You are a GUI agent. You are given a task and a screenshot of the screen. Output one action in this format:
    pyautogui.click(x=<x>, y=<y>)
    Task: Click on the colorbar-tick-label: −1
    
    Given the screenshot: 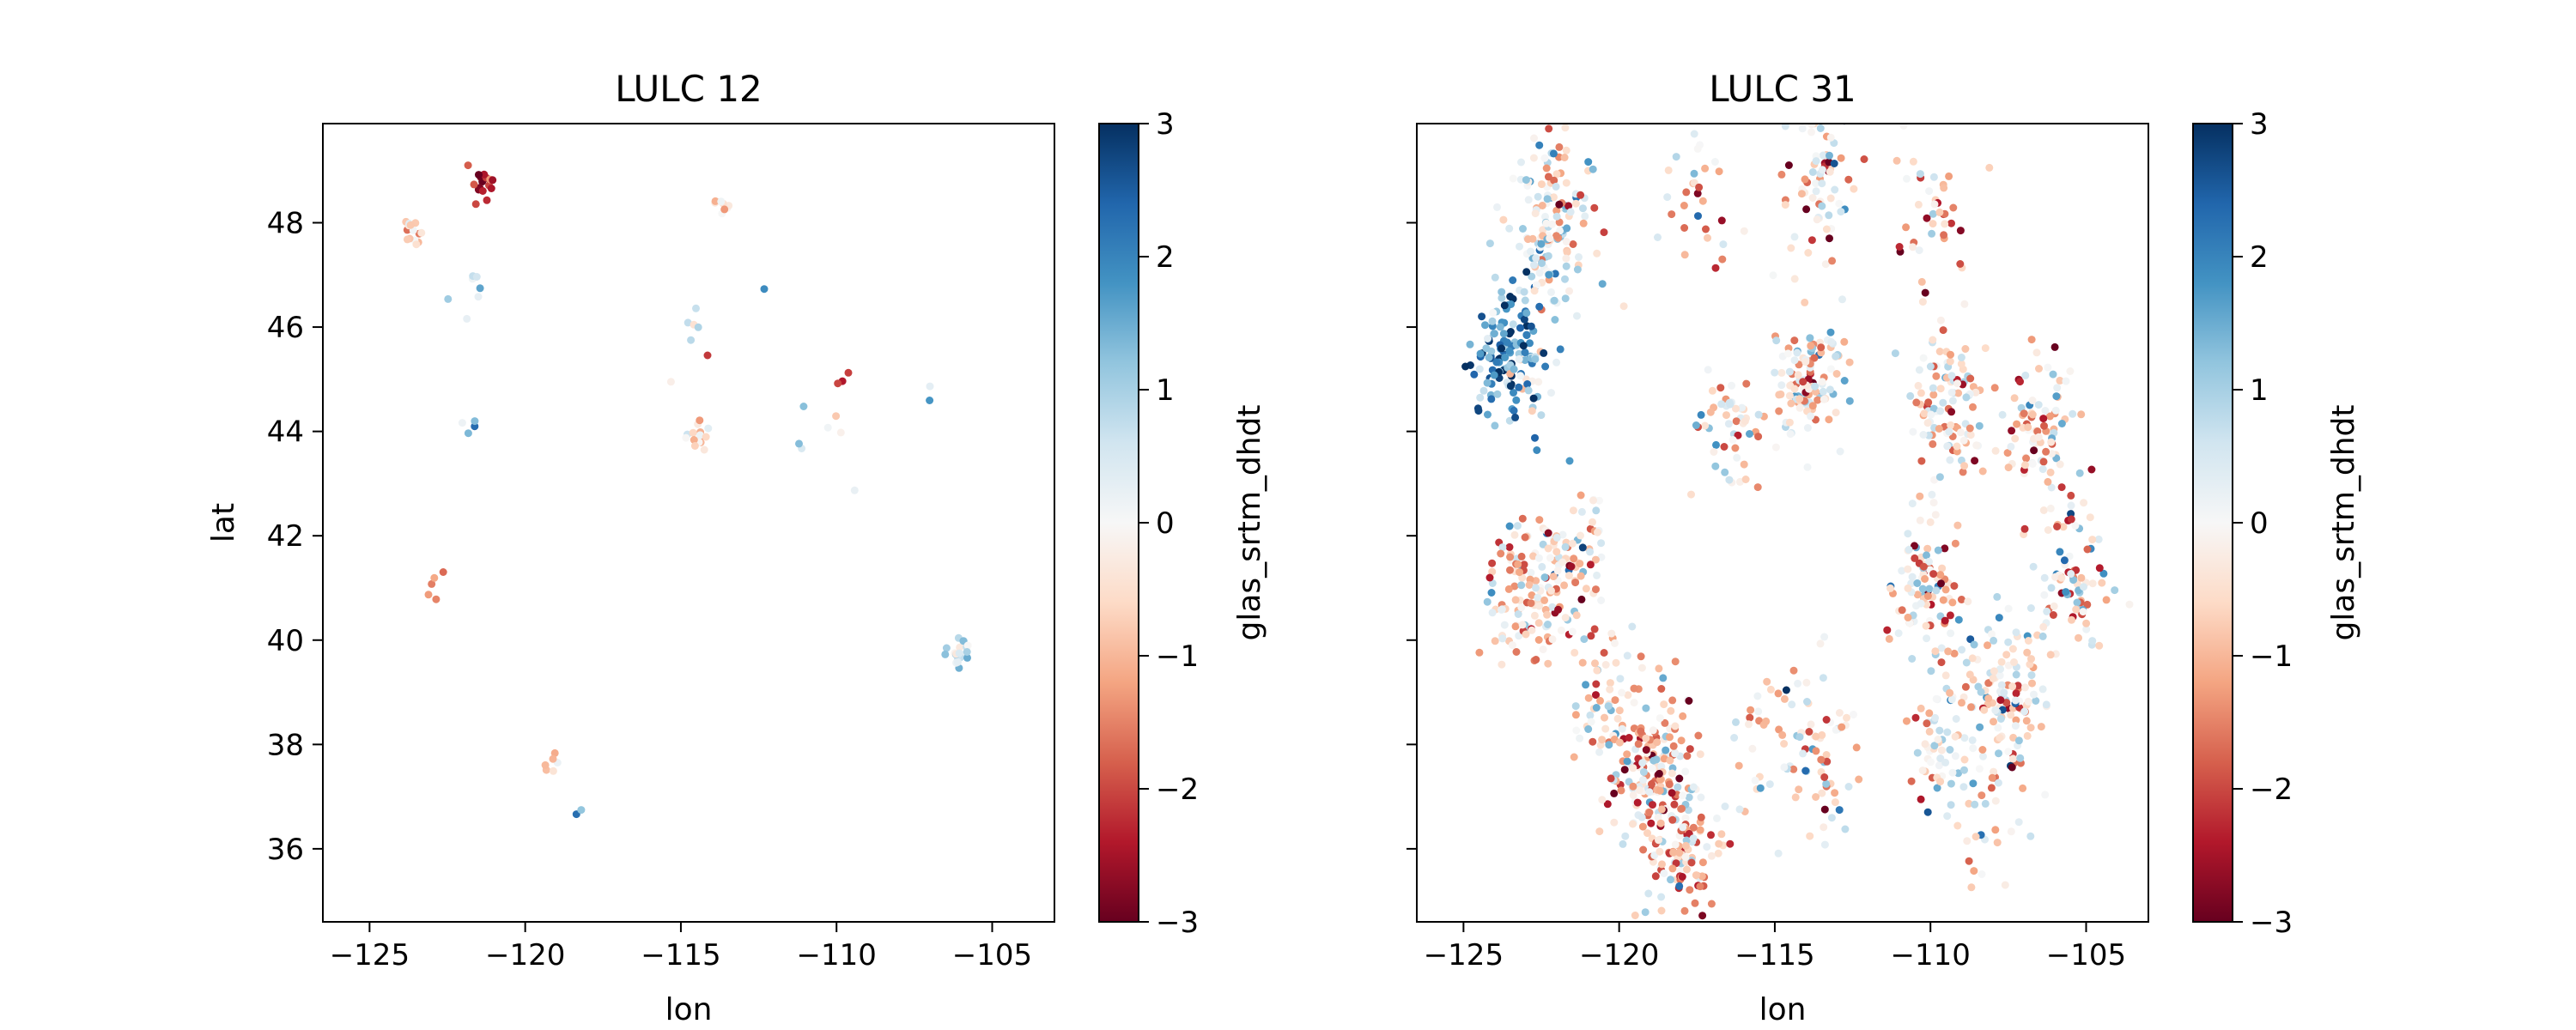 What is the action you would take?
    pyautogui.click(x=2272, y=656)
    